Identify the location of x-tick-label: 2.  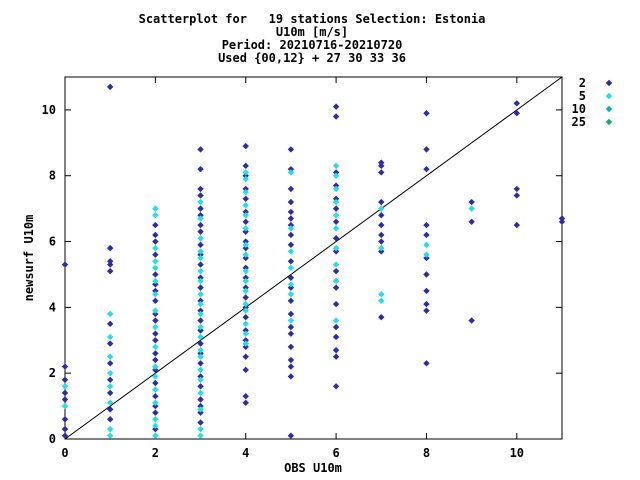
(155, 453).